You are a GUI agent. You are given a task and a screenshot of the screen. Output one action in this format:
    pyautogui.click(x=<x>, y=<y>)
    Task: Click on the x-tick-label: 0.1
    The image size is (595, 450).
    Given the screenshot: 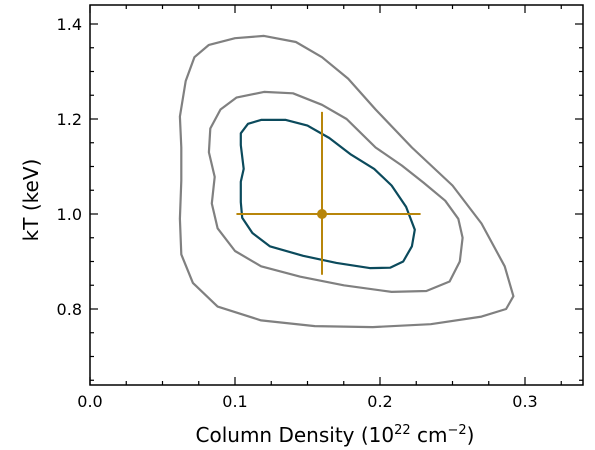 What is the action you would take?
    pyautogui.click(x=234, y=401)
    